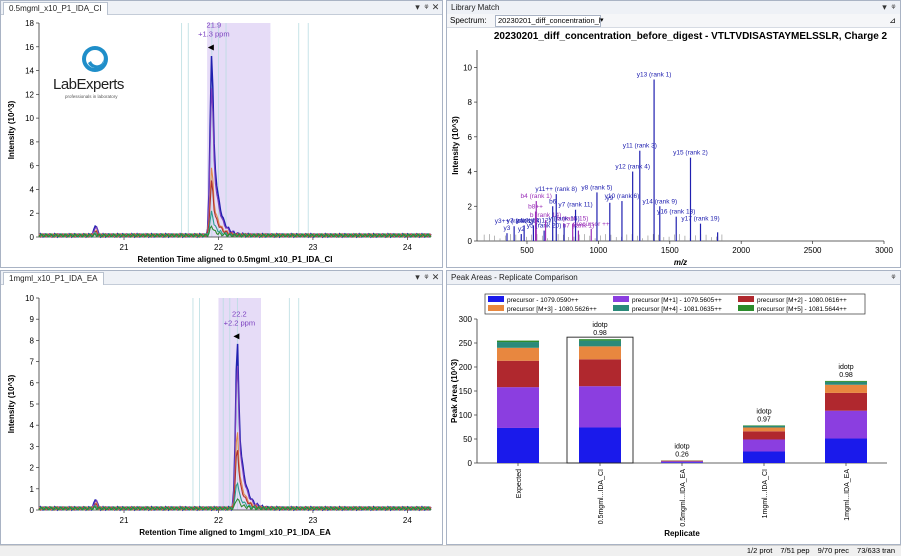  What do you see at coordinates (32, 319) in the screenshot?
I see `y-tick-label: 9` at bounding box center [32, 319].